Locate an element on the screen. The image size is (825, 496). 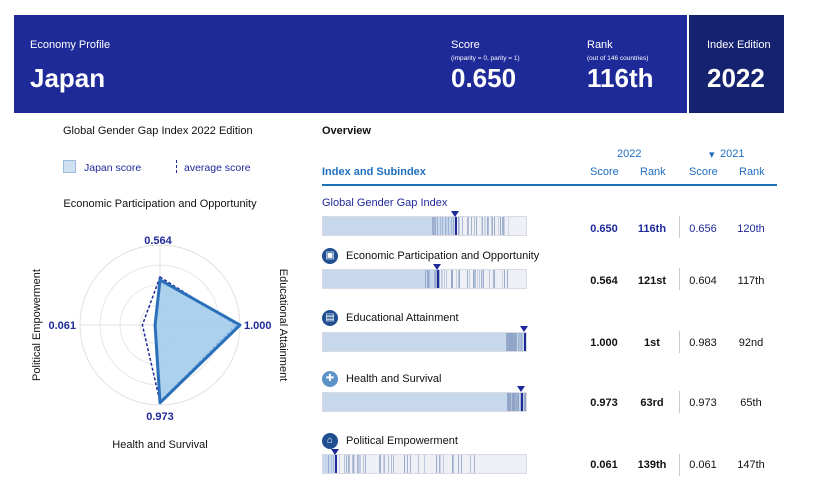
book-icon: ▤ is located at coordinates (330, 318).